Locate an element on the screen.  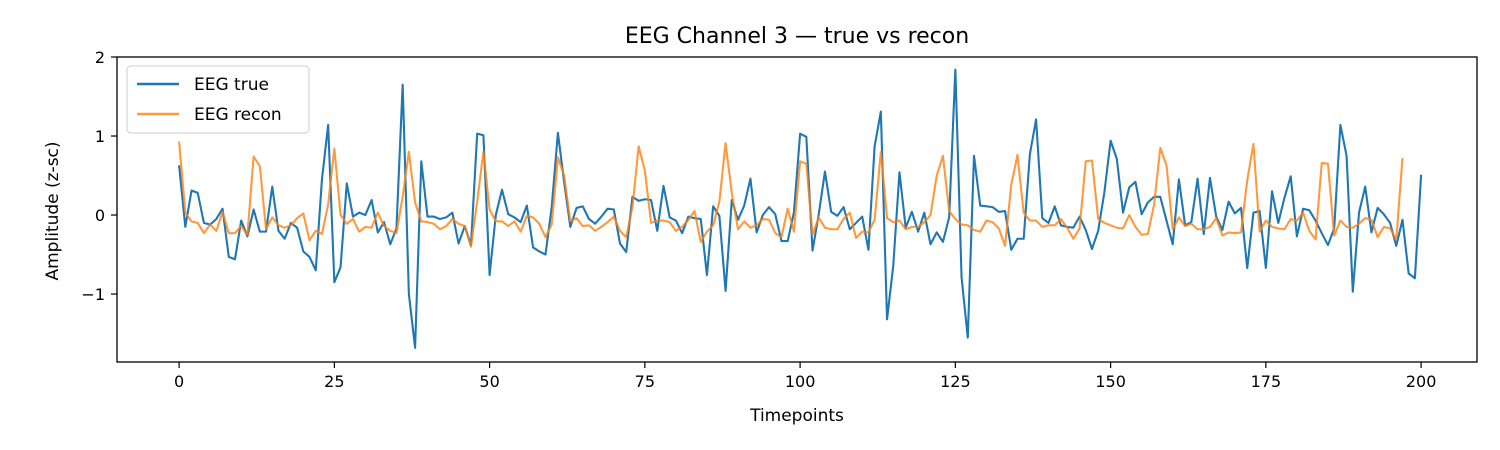
x-axis: 0 25 50 75 100 125 150 175 200 is located at coordinates (805, 376).